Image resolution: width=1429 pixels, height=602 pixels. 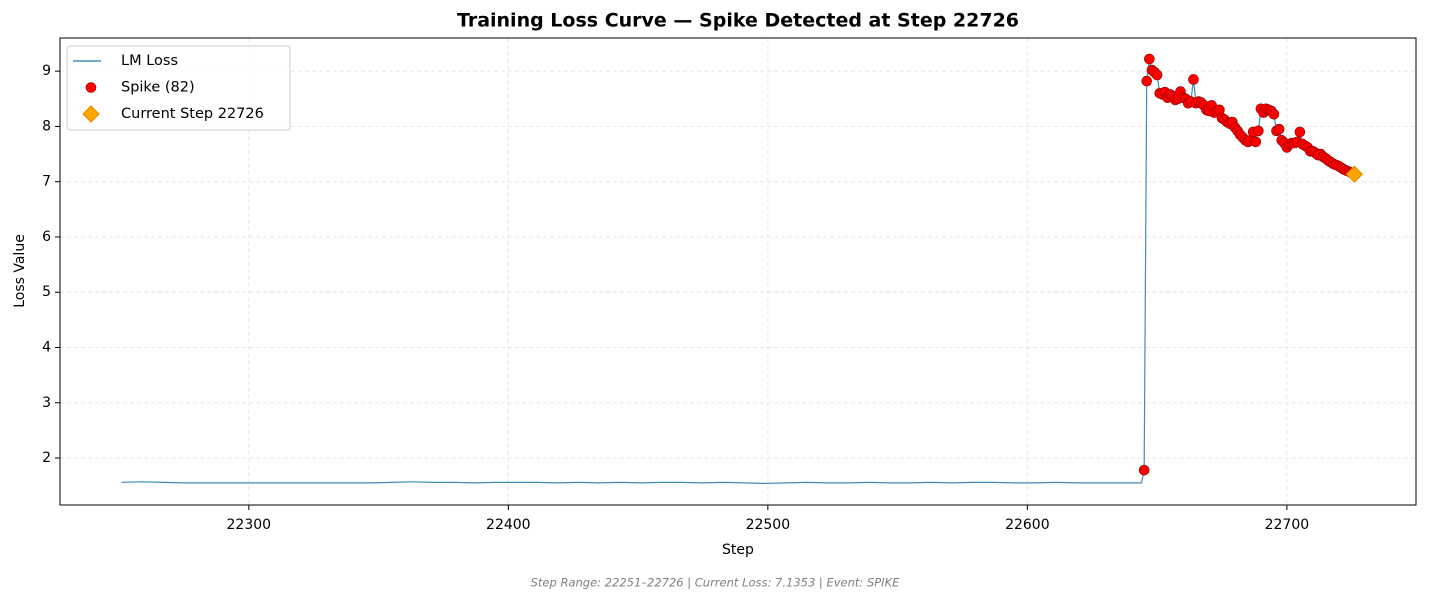 I want to click on x-tick-label: 22400, so click(x=508, y=525).